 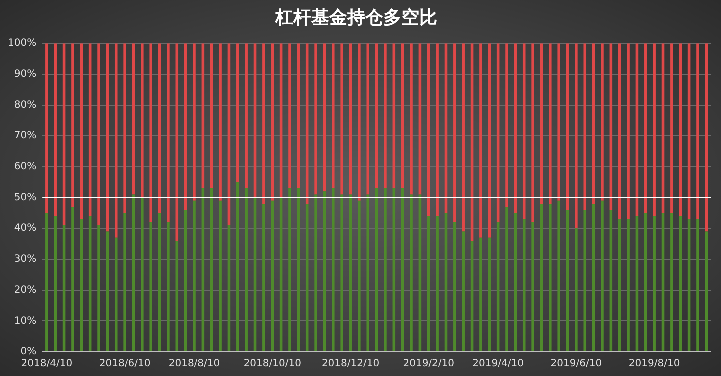 What do you see at coordinates (351, 364) in the screenshot?
I see `x-tick-label: 2018/12/10` at bounding box center [351, 364].